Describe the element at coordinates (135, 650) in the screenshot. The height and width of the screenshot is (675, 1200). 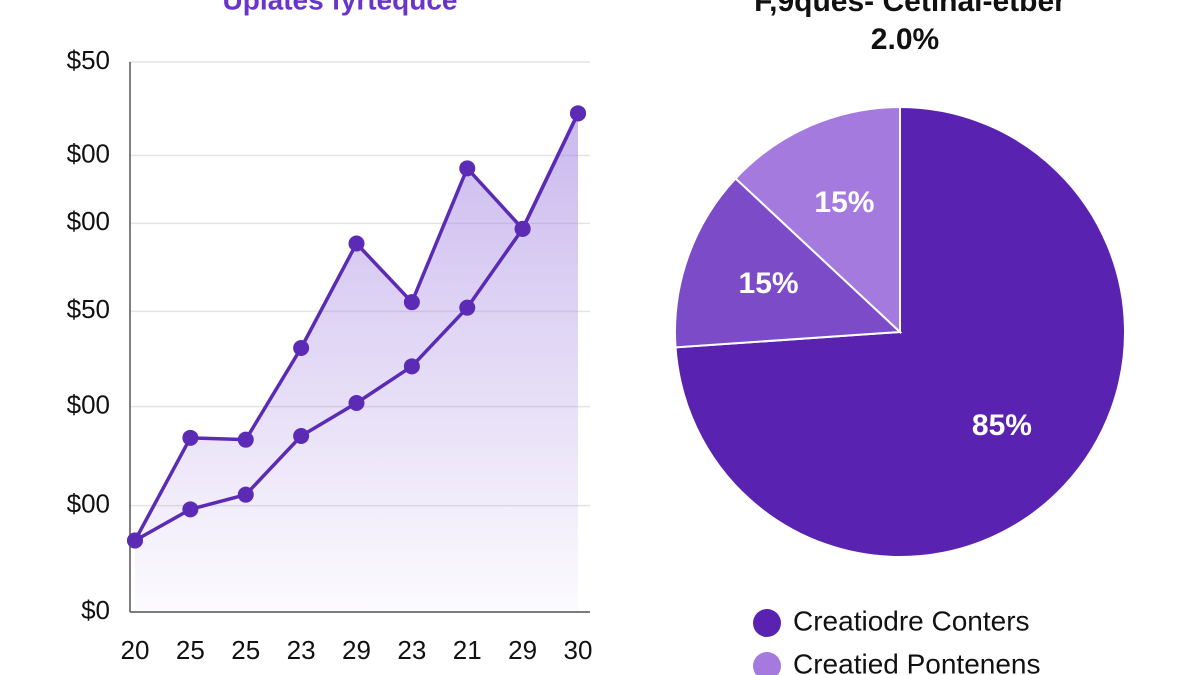
I see `x-tick-label: 20` at that location.